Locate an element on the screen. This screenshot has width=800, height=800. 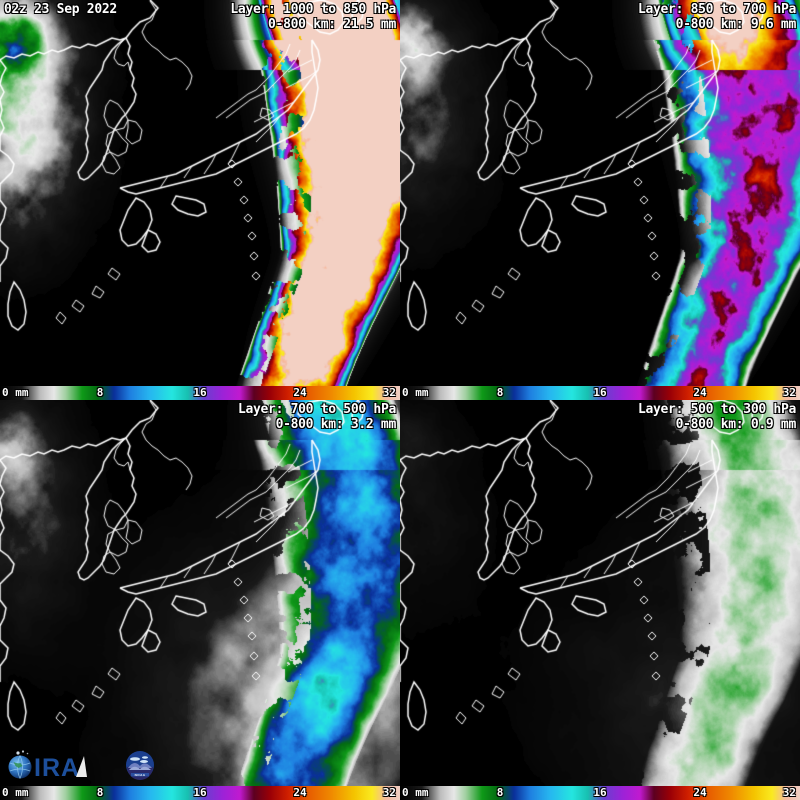
layer-label: Layer: 1000 to 850 hPa is located at coordinates (313, 9).